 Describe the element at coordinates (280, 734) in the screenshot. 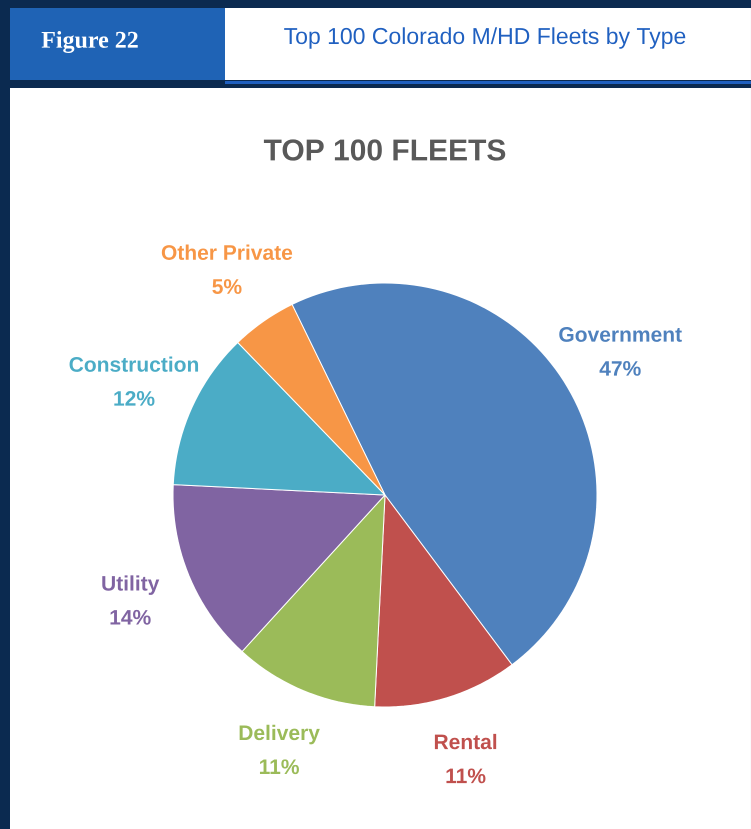

I see `slice-label: Delivery` at that location.